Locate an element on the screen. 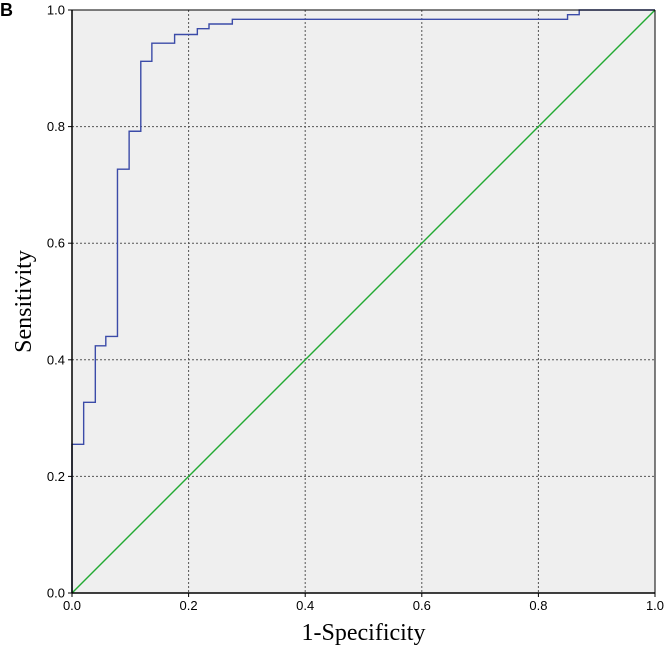  panel-label: B is located at coordinates (6, 10).